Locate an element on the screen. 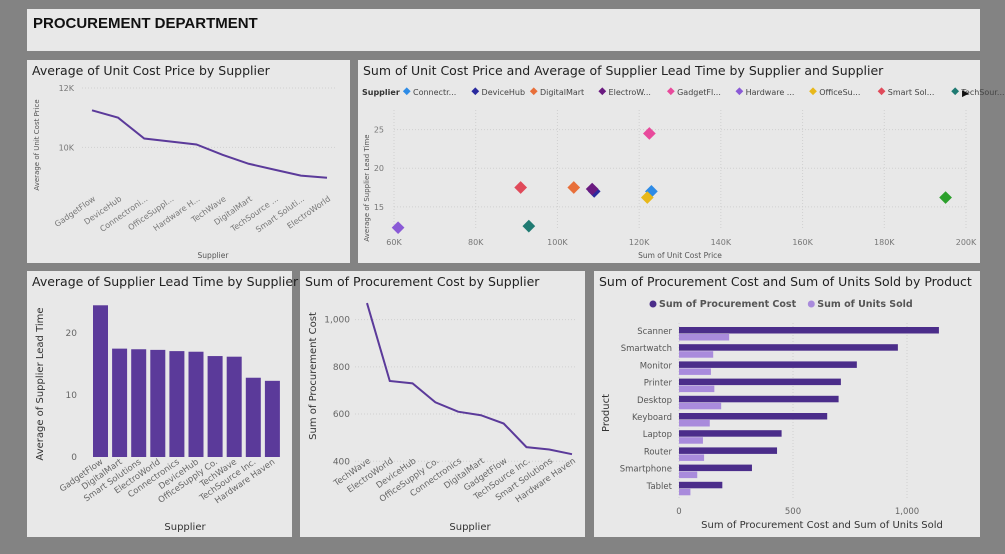  y-tick-label: Monitor is located at coordinates (656, 366).